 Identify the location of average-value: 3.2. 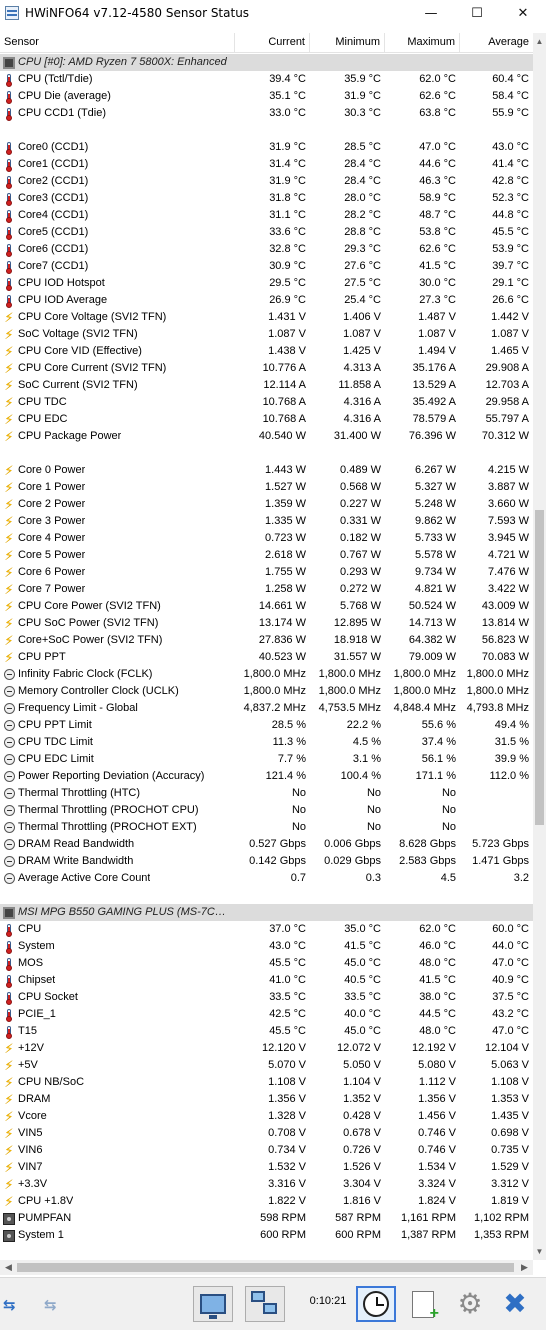
(521, 878).